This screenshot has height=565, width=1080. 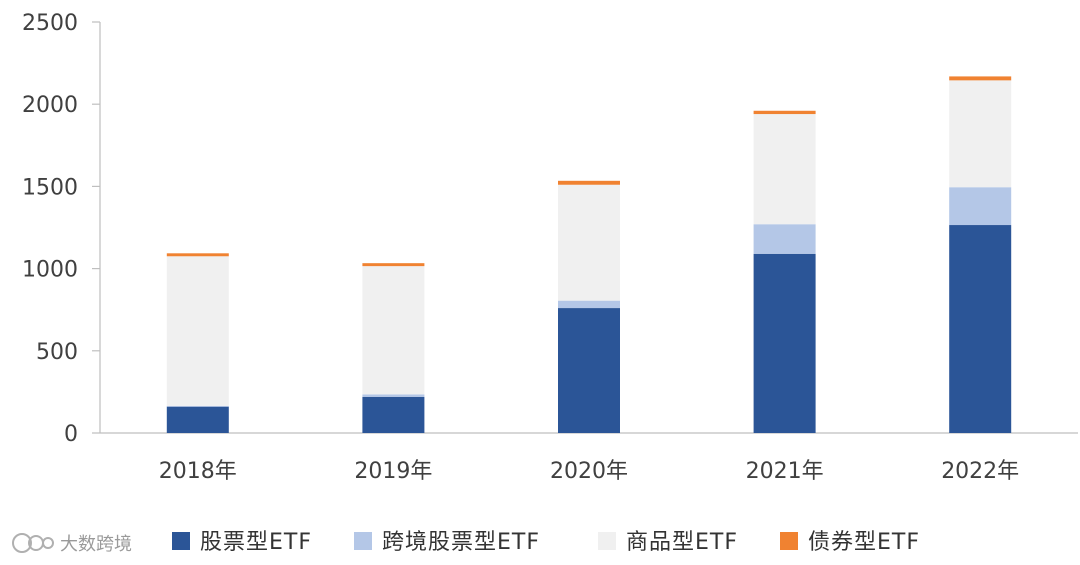 I want to click on watermark-text: 大数跨境, so click(x=96, y=544).